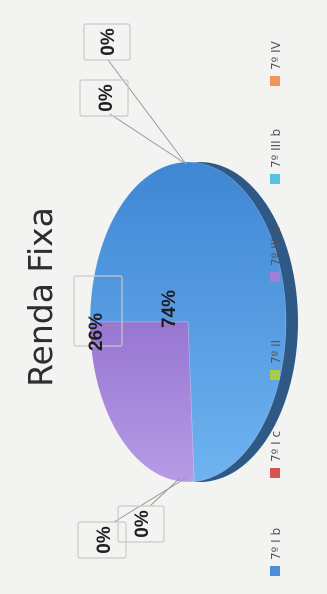 This screenshot has width=327, height=594. Describe the element at coordinates (40, 297) in the screenshot. I see `chart-title: Renda Fixa` at that location.